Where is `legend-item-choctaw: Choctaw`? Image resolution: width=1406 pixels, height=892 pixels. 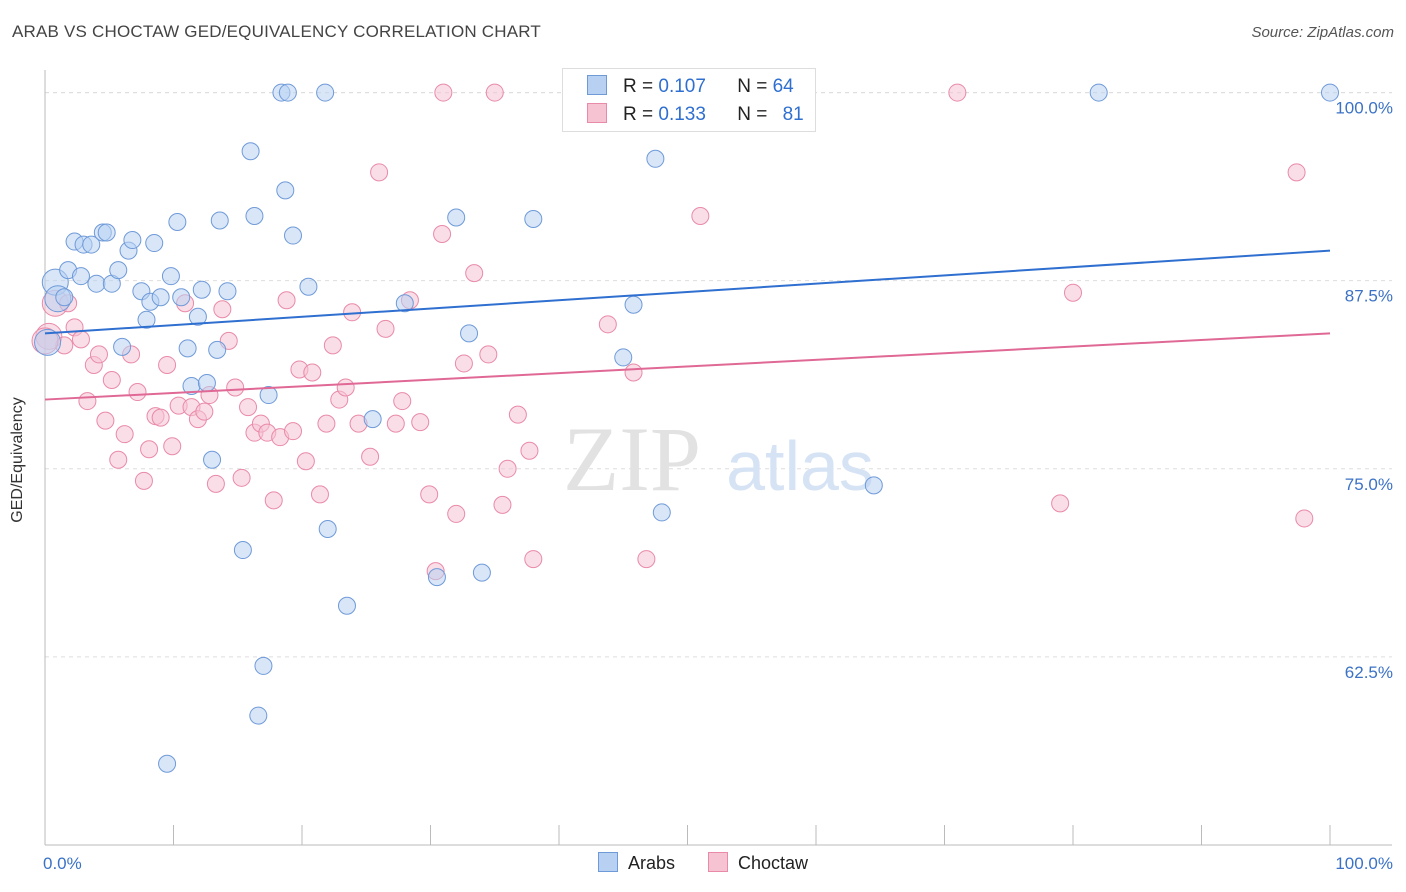 legend-item-choctaw: Choctaw is located at coordinates (758, 863).